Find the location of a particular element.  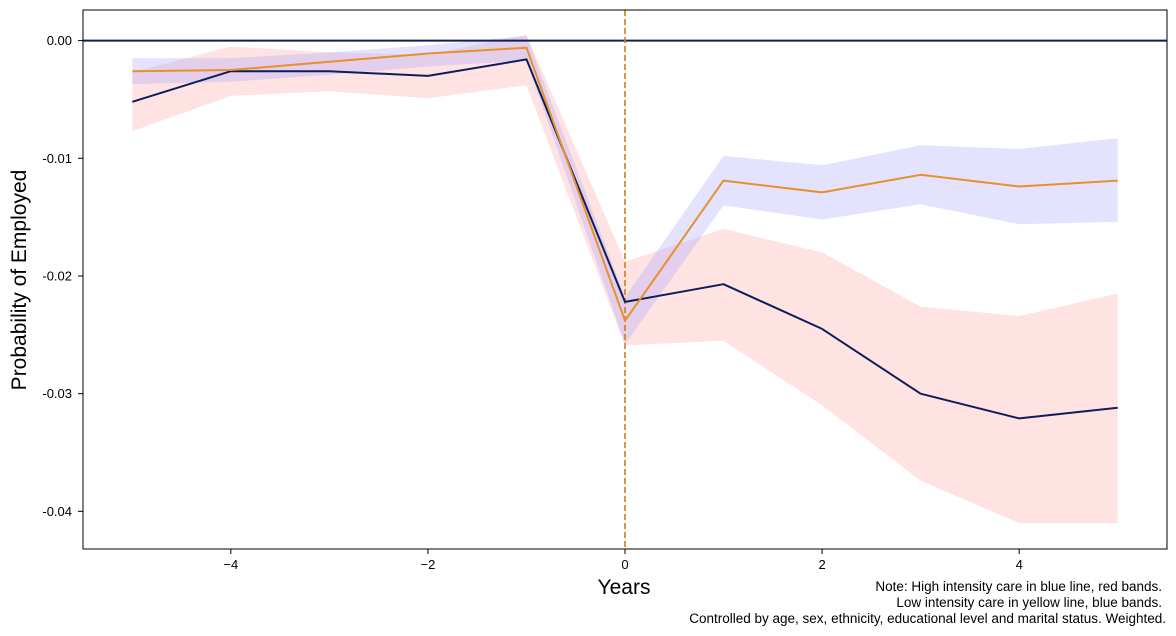

x-axis-ticks: −4 −2 0 2 4 is located at coordinates (623, 560).